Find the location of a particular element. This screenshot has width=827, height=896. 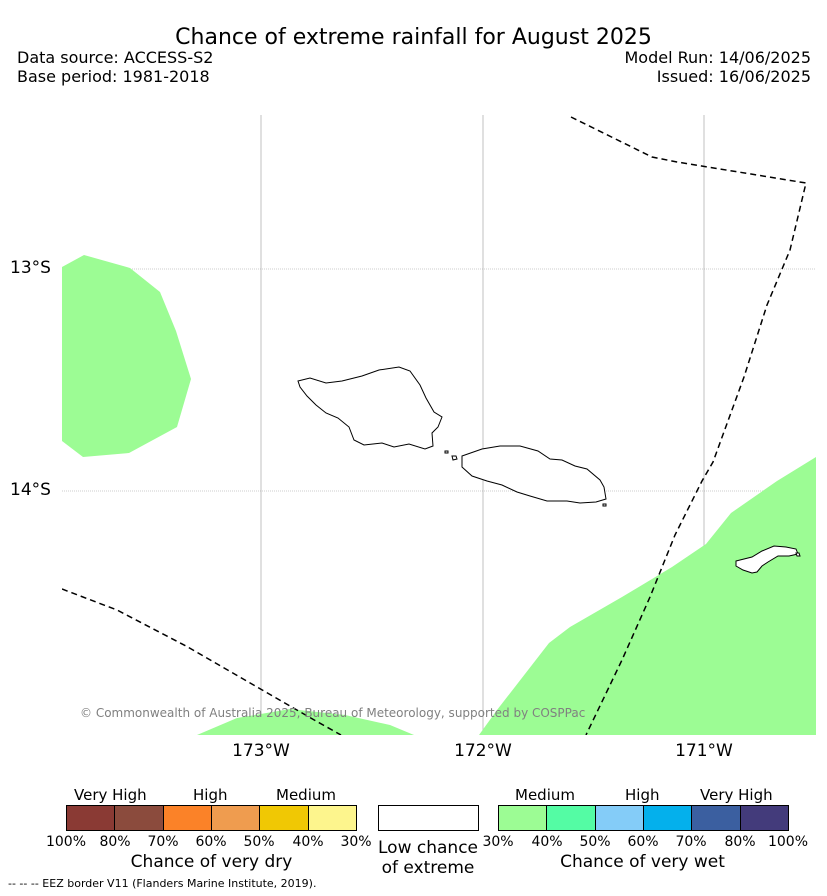

island-upolu is located at coordinates (534, 474).